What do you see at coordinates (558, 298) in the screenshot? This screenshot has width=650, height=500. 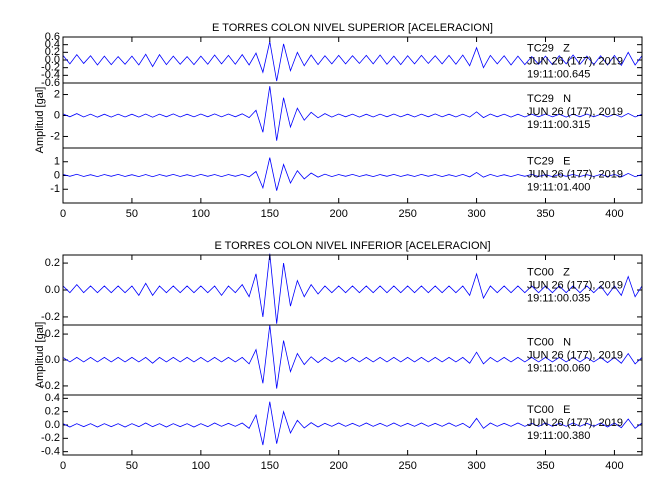 I see `time-label: 19:11:00.035` at bounding box center [558, 298].